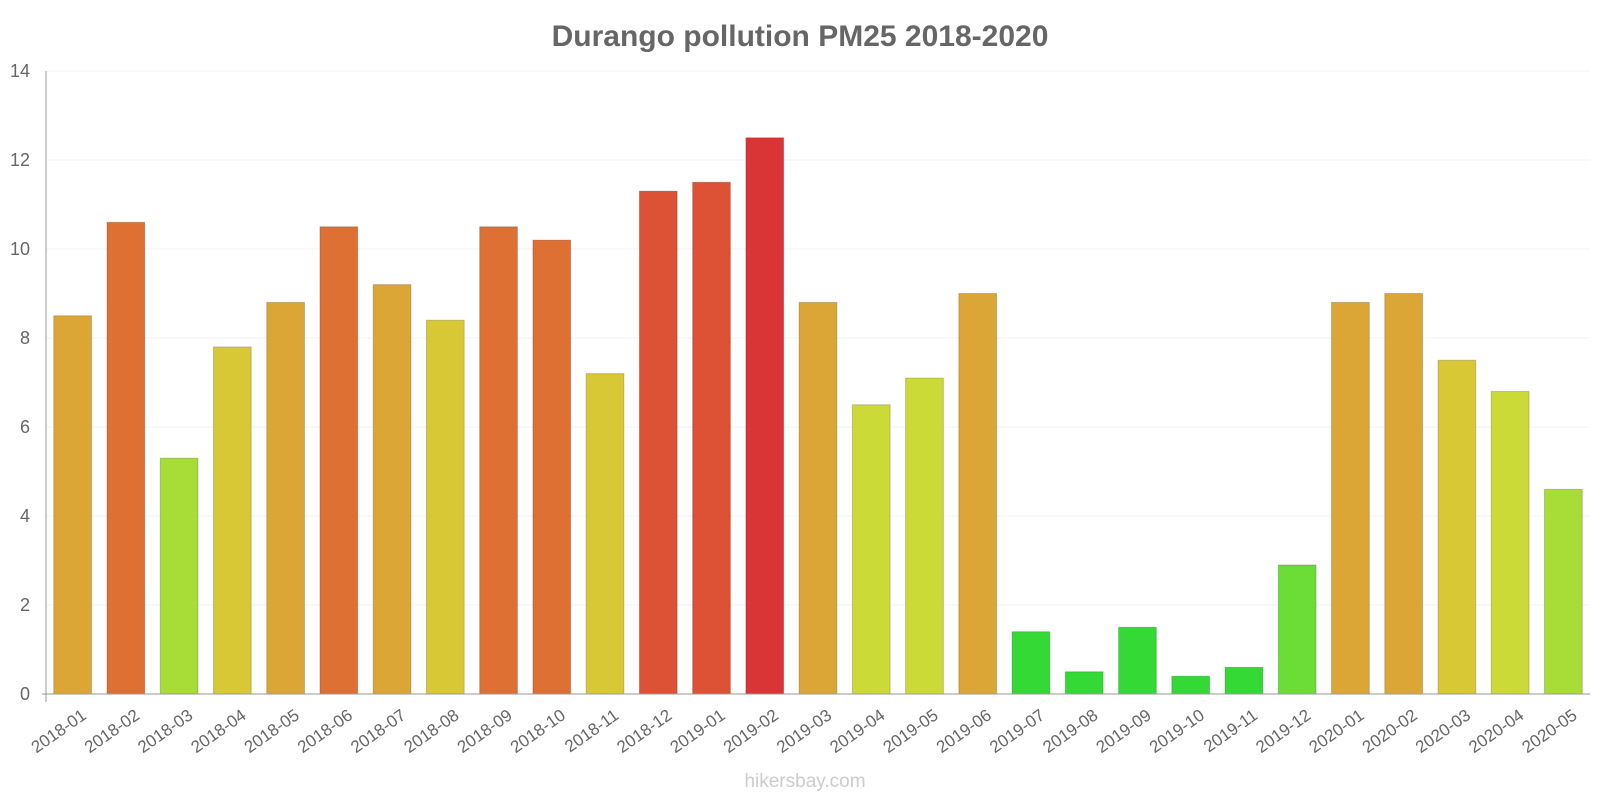  Describe the element at coordinates (964, 731) in the screenshot. I see `x-tick-label: 2019-06` at that location.